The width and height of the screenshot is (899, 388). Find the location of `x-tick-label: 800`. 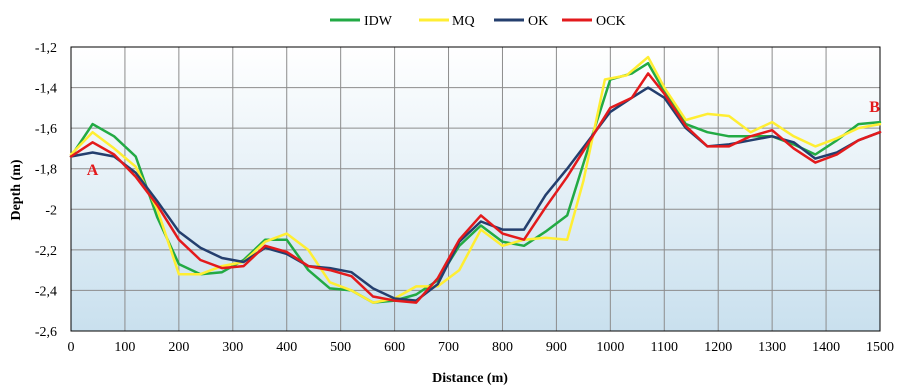

x-tick-label: 800 is located at coordinates (502, 347).